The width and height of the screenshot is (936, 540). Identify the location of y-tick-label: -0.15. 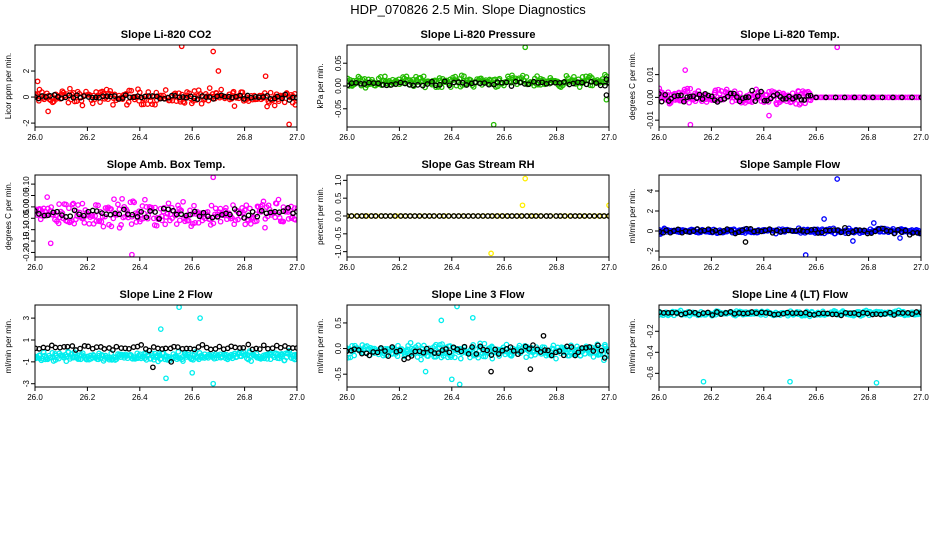
(26, 240).